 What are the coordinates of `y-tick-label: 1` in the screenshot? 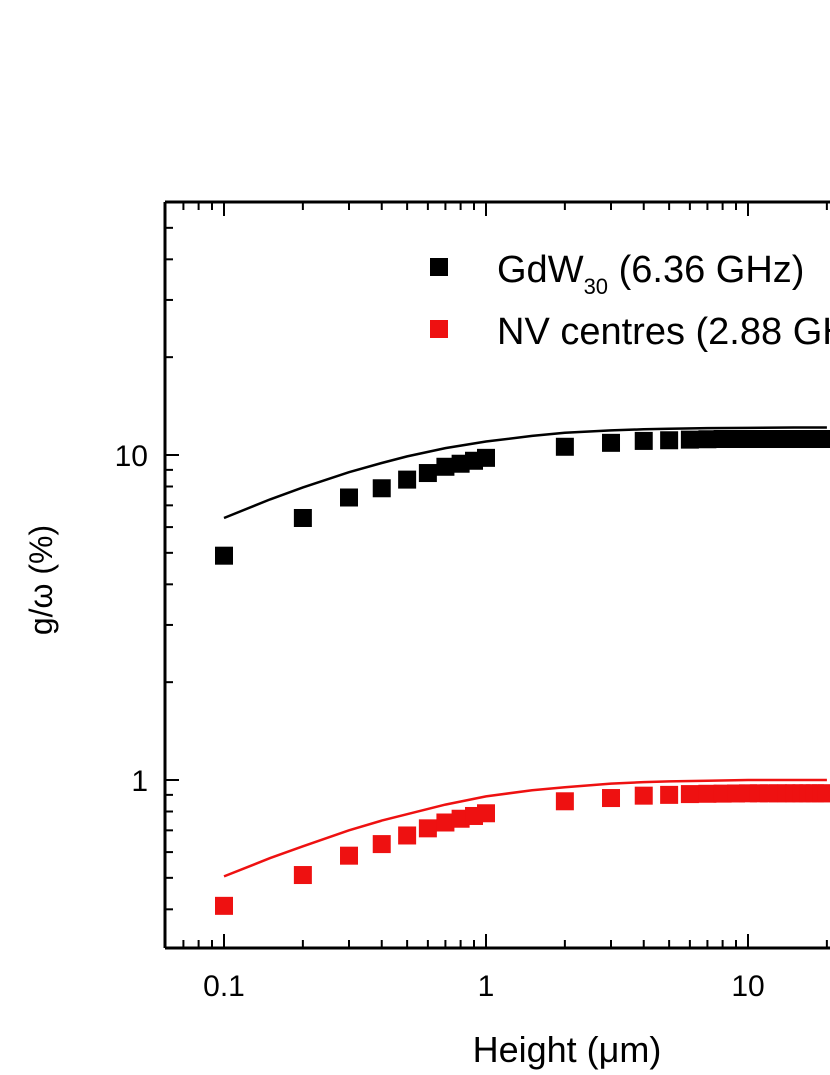 It's located at (139, 781).